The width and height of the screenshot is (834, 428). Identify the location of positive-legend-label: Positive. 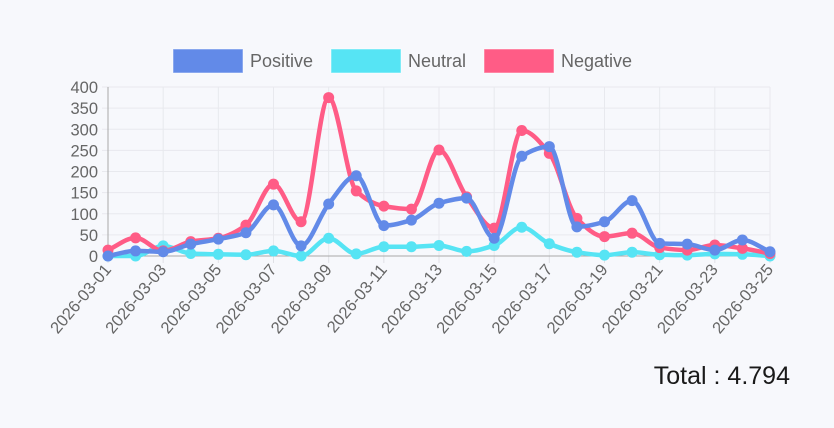
(281, 61).